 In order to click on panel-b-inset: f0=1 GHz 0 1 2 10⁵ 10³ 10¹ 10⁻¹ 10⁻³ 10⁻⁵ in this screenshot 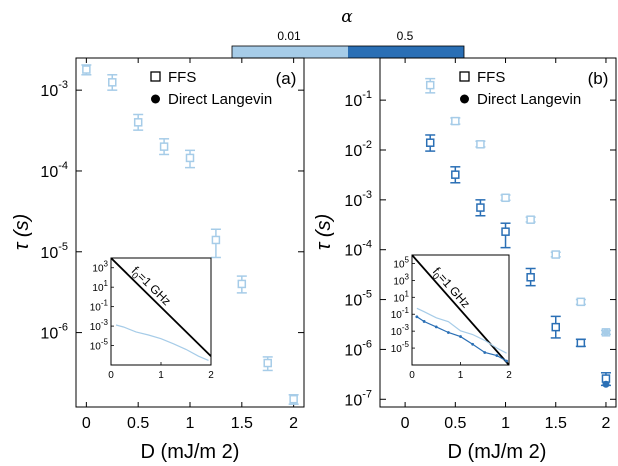, I will do `click(451, 317)`.